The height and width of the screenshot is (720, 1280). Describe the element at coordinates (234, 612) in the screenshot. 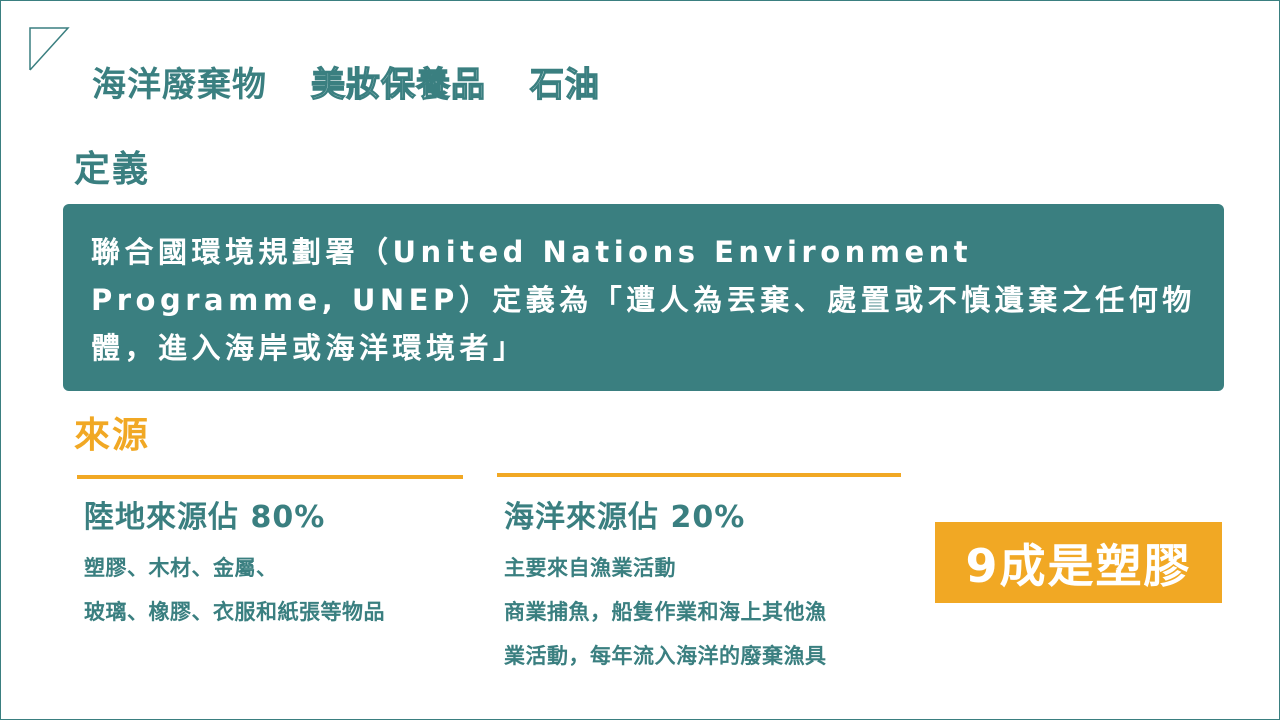

I see `land-source-line: 玻璃、橡膠、衣服和紙張等物品` at that location.